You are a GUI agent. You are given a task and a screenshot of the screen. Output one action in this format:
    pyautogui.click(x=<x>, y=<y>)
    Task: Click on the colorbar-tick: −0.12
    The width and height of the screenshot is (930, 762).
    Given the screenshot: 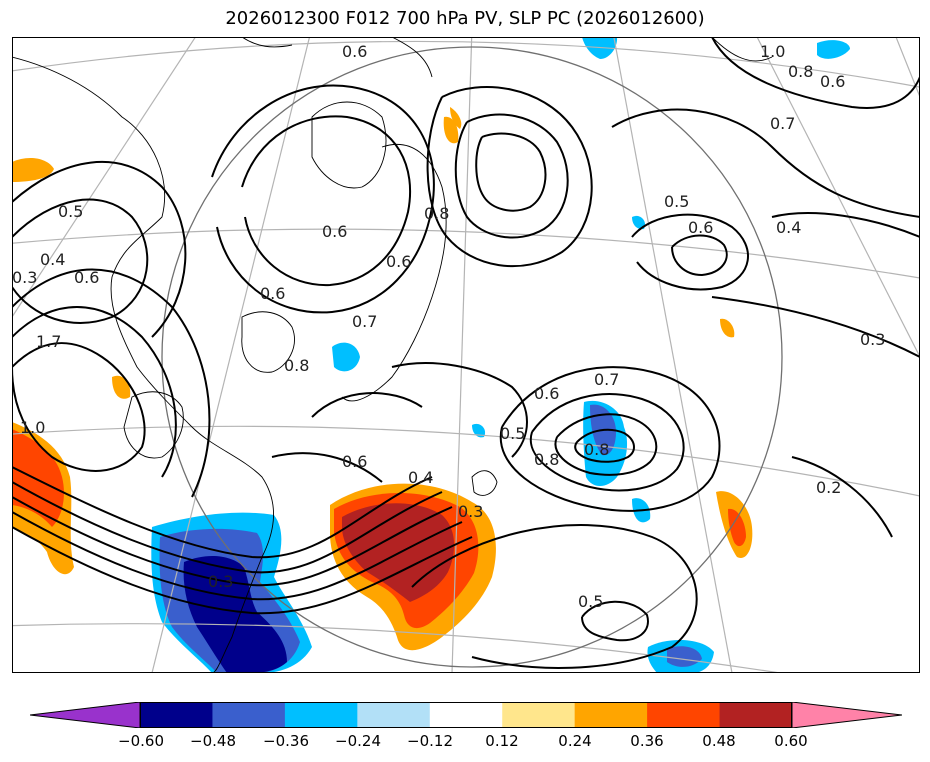 What is the action you would take?
    pyautogui.click(x=430, y=741)
    